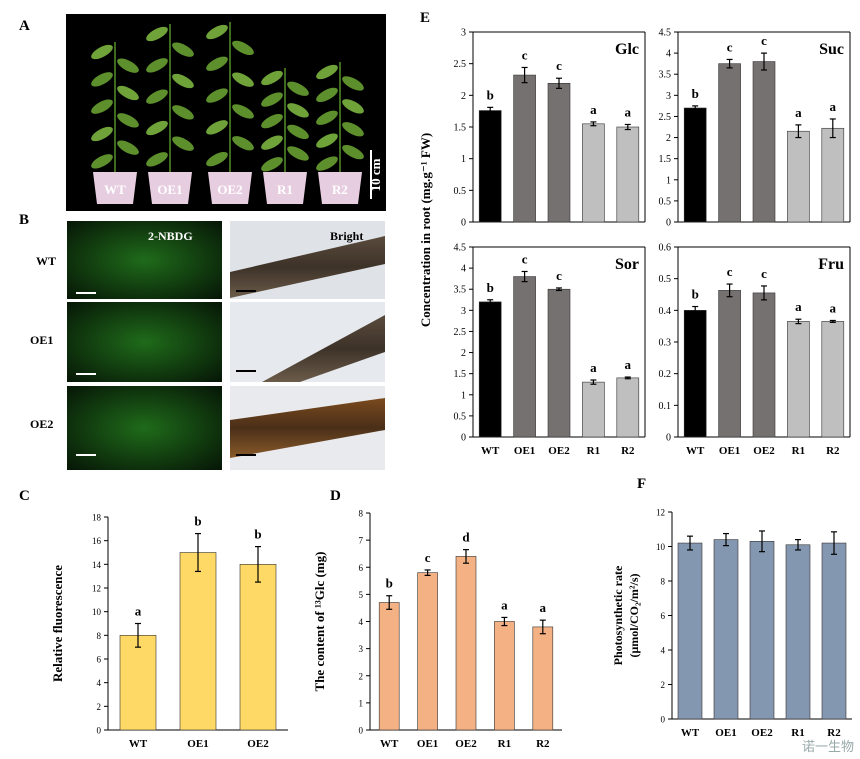 This screenshot has height=759, width=860. I want to click on chart-e-suc: 0 0.5 1 1.5 2 2.5 3 3.5 4 4.5 b c c a a Suc, so click(755, 128).